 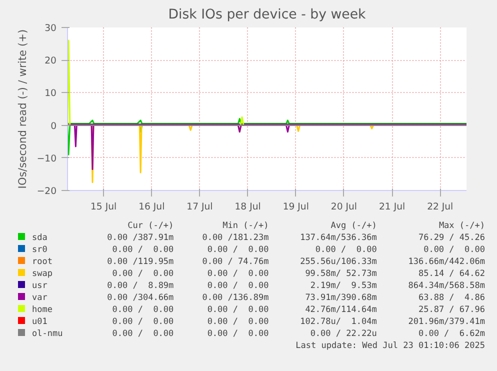 I want to click on legend-label: var, so click(x=39, y=298).